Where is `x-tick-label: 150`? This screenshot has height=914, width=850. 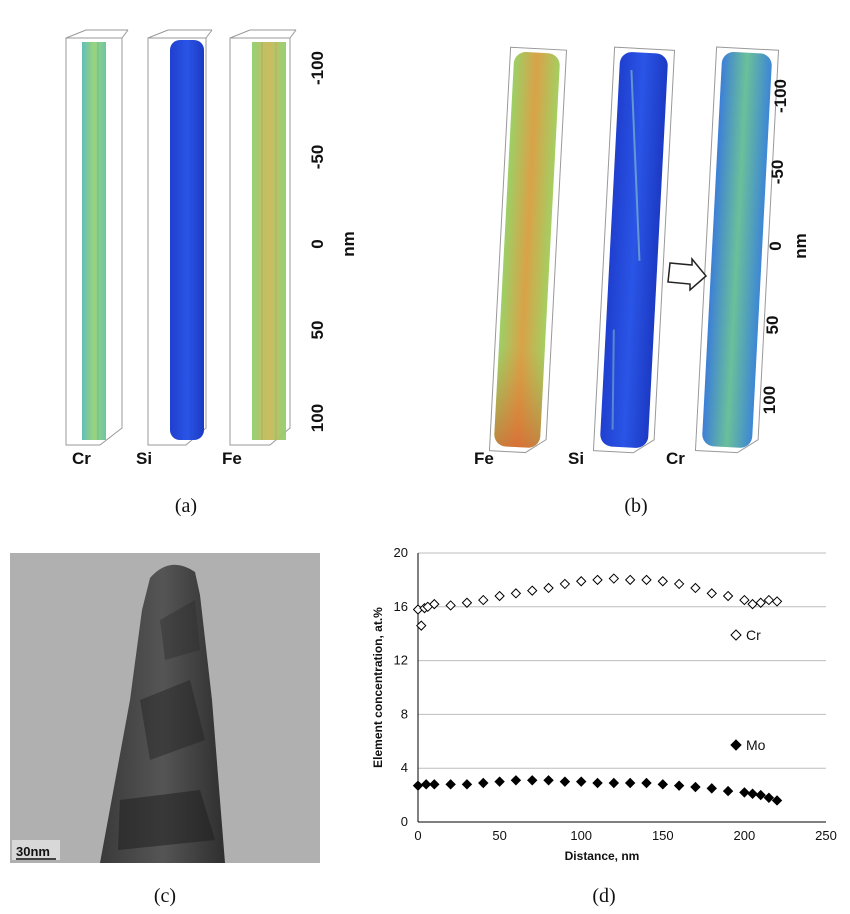 x-tick-label: 150 is located at coordinates (663, 835).